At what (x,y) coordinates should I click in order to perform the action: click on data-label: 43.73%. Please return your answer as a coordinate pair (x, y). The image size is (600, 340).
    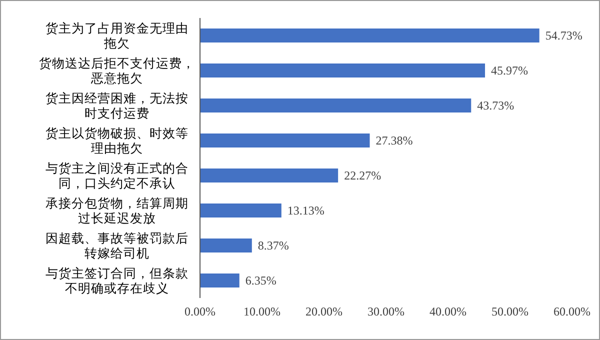
    Looking at the image, I should click on (495, 105).